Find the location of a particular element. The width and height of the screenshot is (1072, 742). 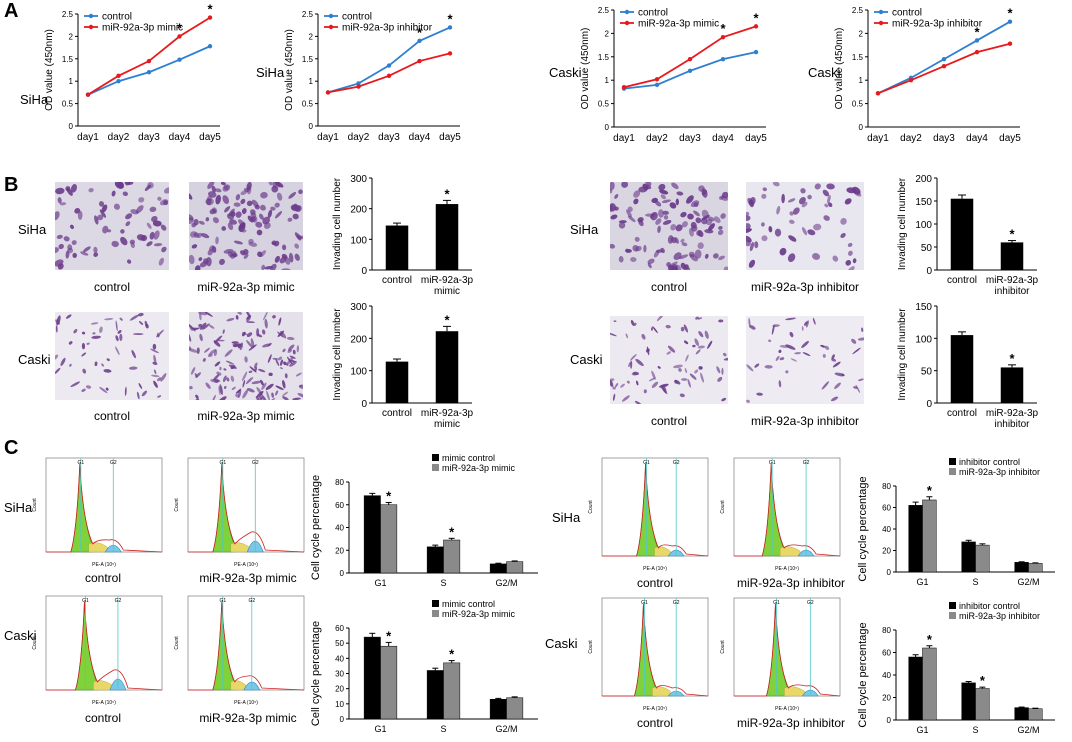

y-tick-label: 1 is located at coordinates (71, 81).